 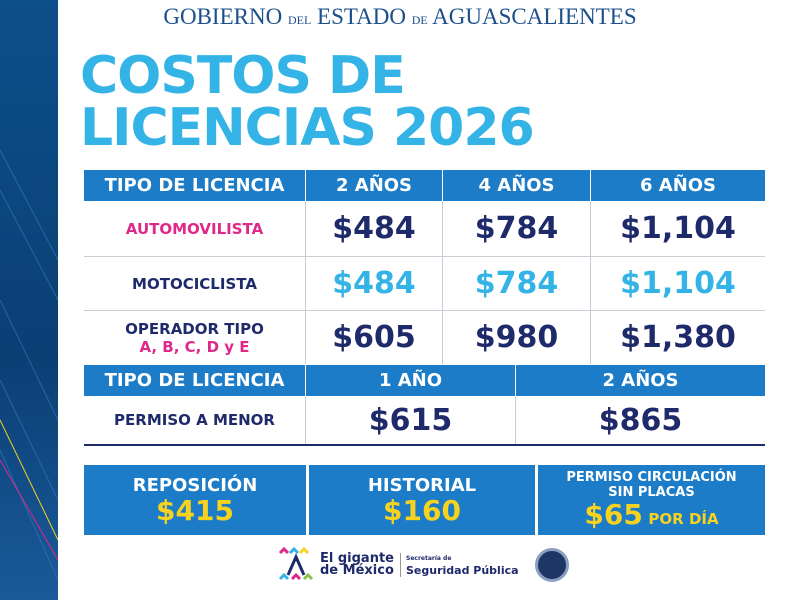 What do you see at coordinates (410, 380) in the screenshot?
I see `table2-header-1y: 1 AÑO` at bounding box center [410, 380].